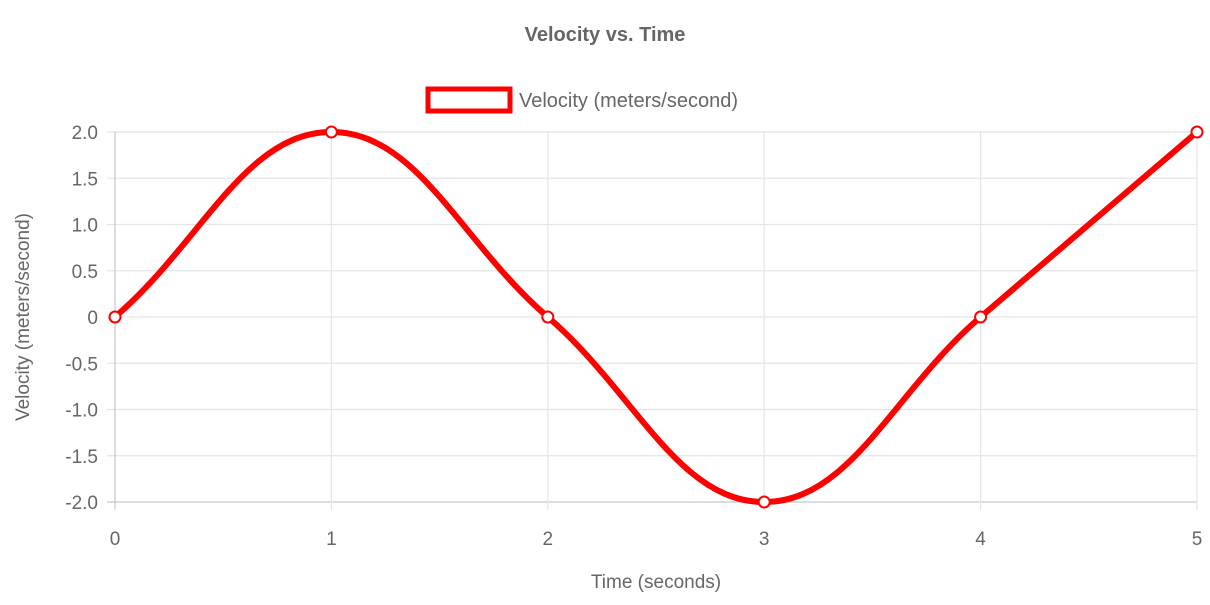 The width and height of the screenshot is (1210, 605). What do you see at coordinates (81, 411) in the screenshot?
I see `y-tick-label: -1.0` at bounding box center [81, 411].